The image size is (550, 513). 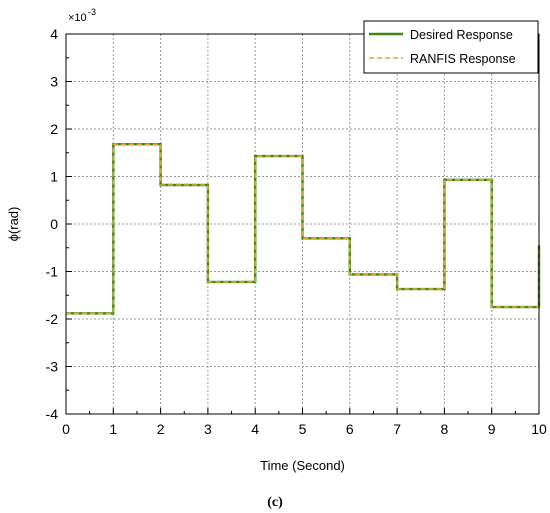 I want to click on x-tick-label: 0, so click(x=66, y=429).